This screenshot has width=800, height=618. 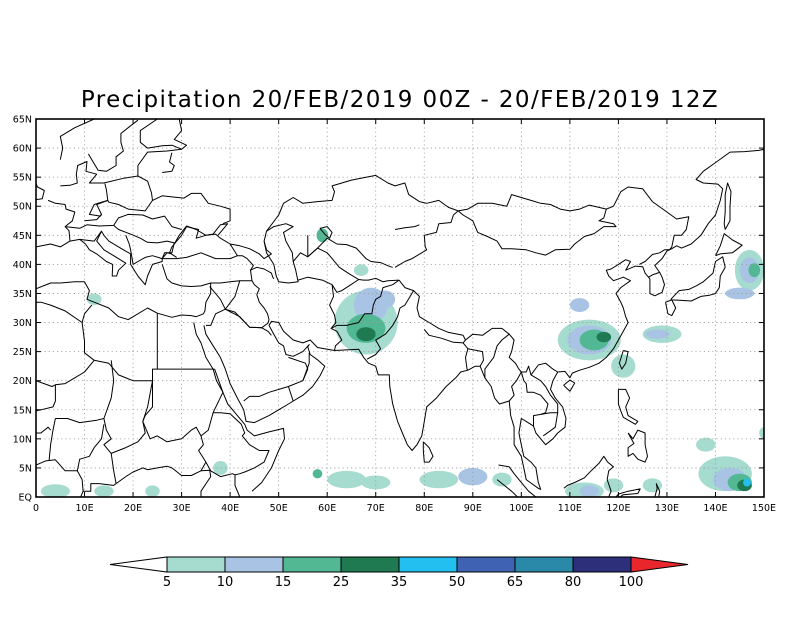 What do you see at coordinates (22, 120) in the screenshot?
I see `lat-tick-label: 65N` at bounding box center [22, 120].